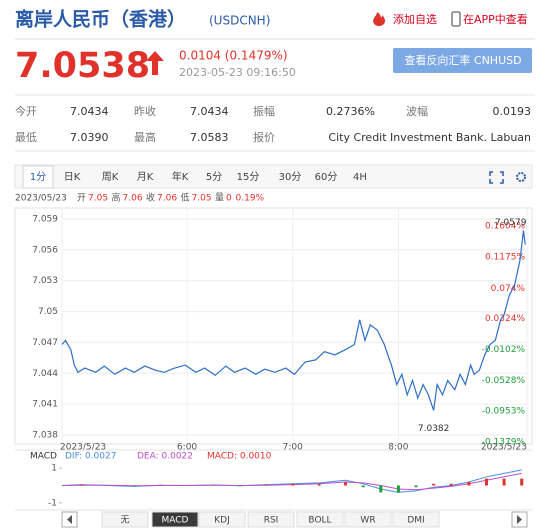 The height and width of the screenshot is (532, 550). I want to click on y-tick-label: 7.056, so click(45, 250).